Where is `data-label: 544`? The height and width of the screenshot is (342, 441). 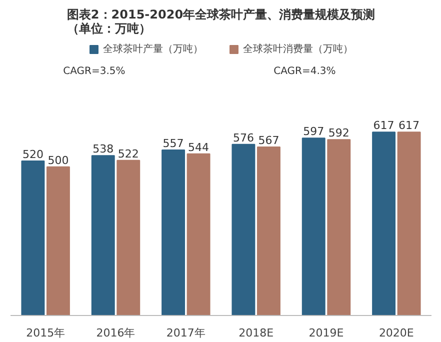
data-label: 544 is located at coordinates (199, 147).